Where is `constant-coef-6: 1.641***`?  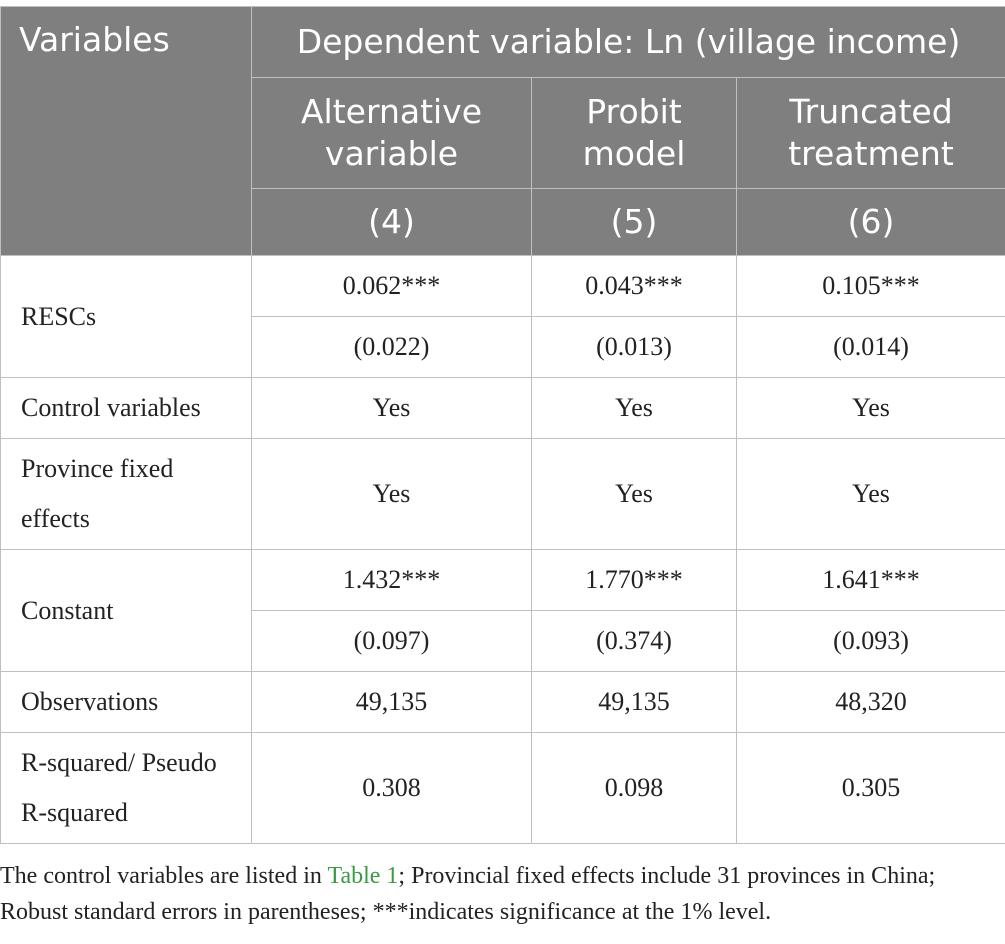 constant-coef-6: 1.641*** is located at coordinates (870, 580).